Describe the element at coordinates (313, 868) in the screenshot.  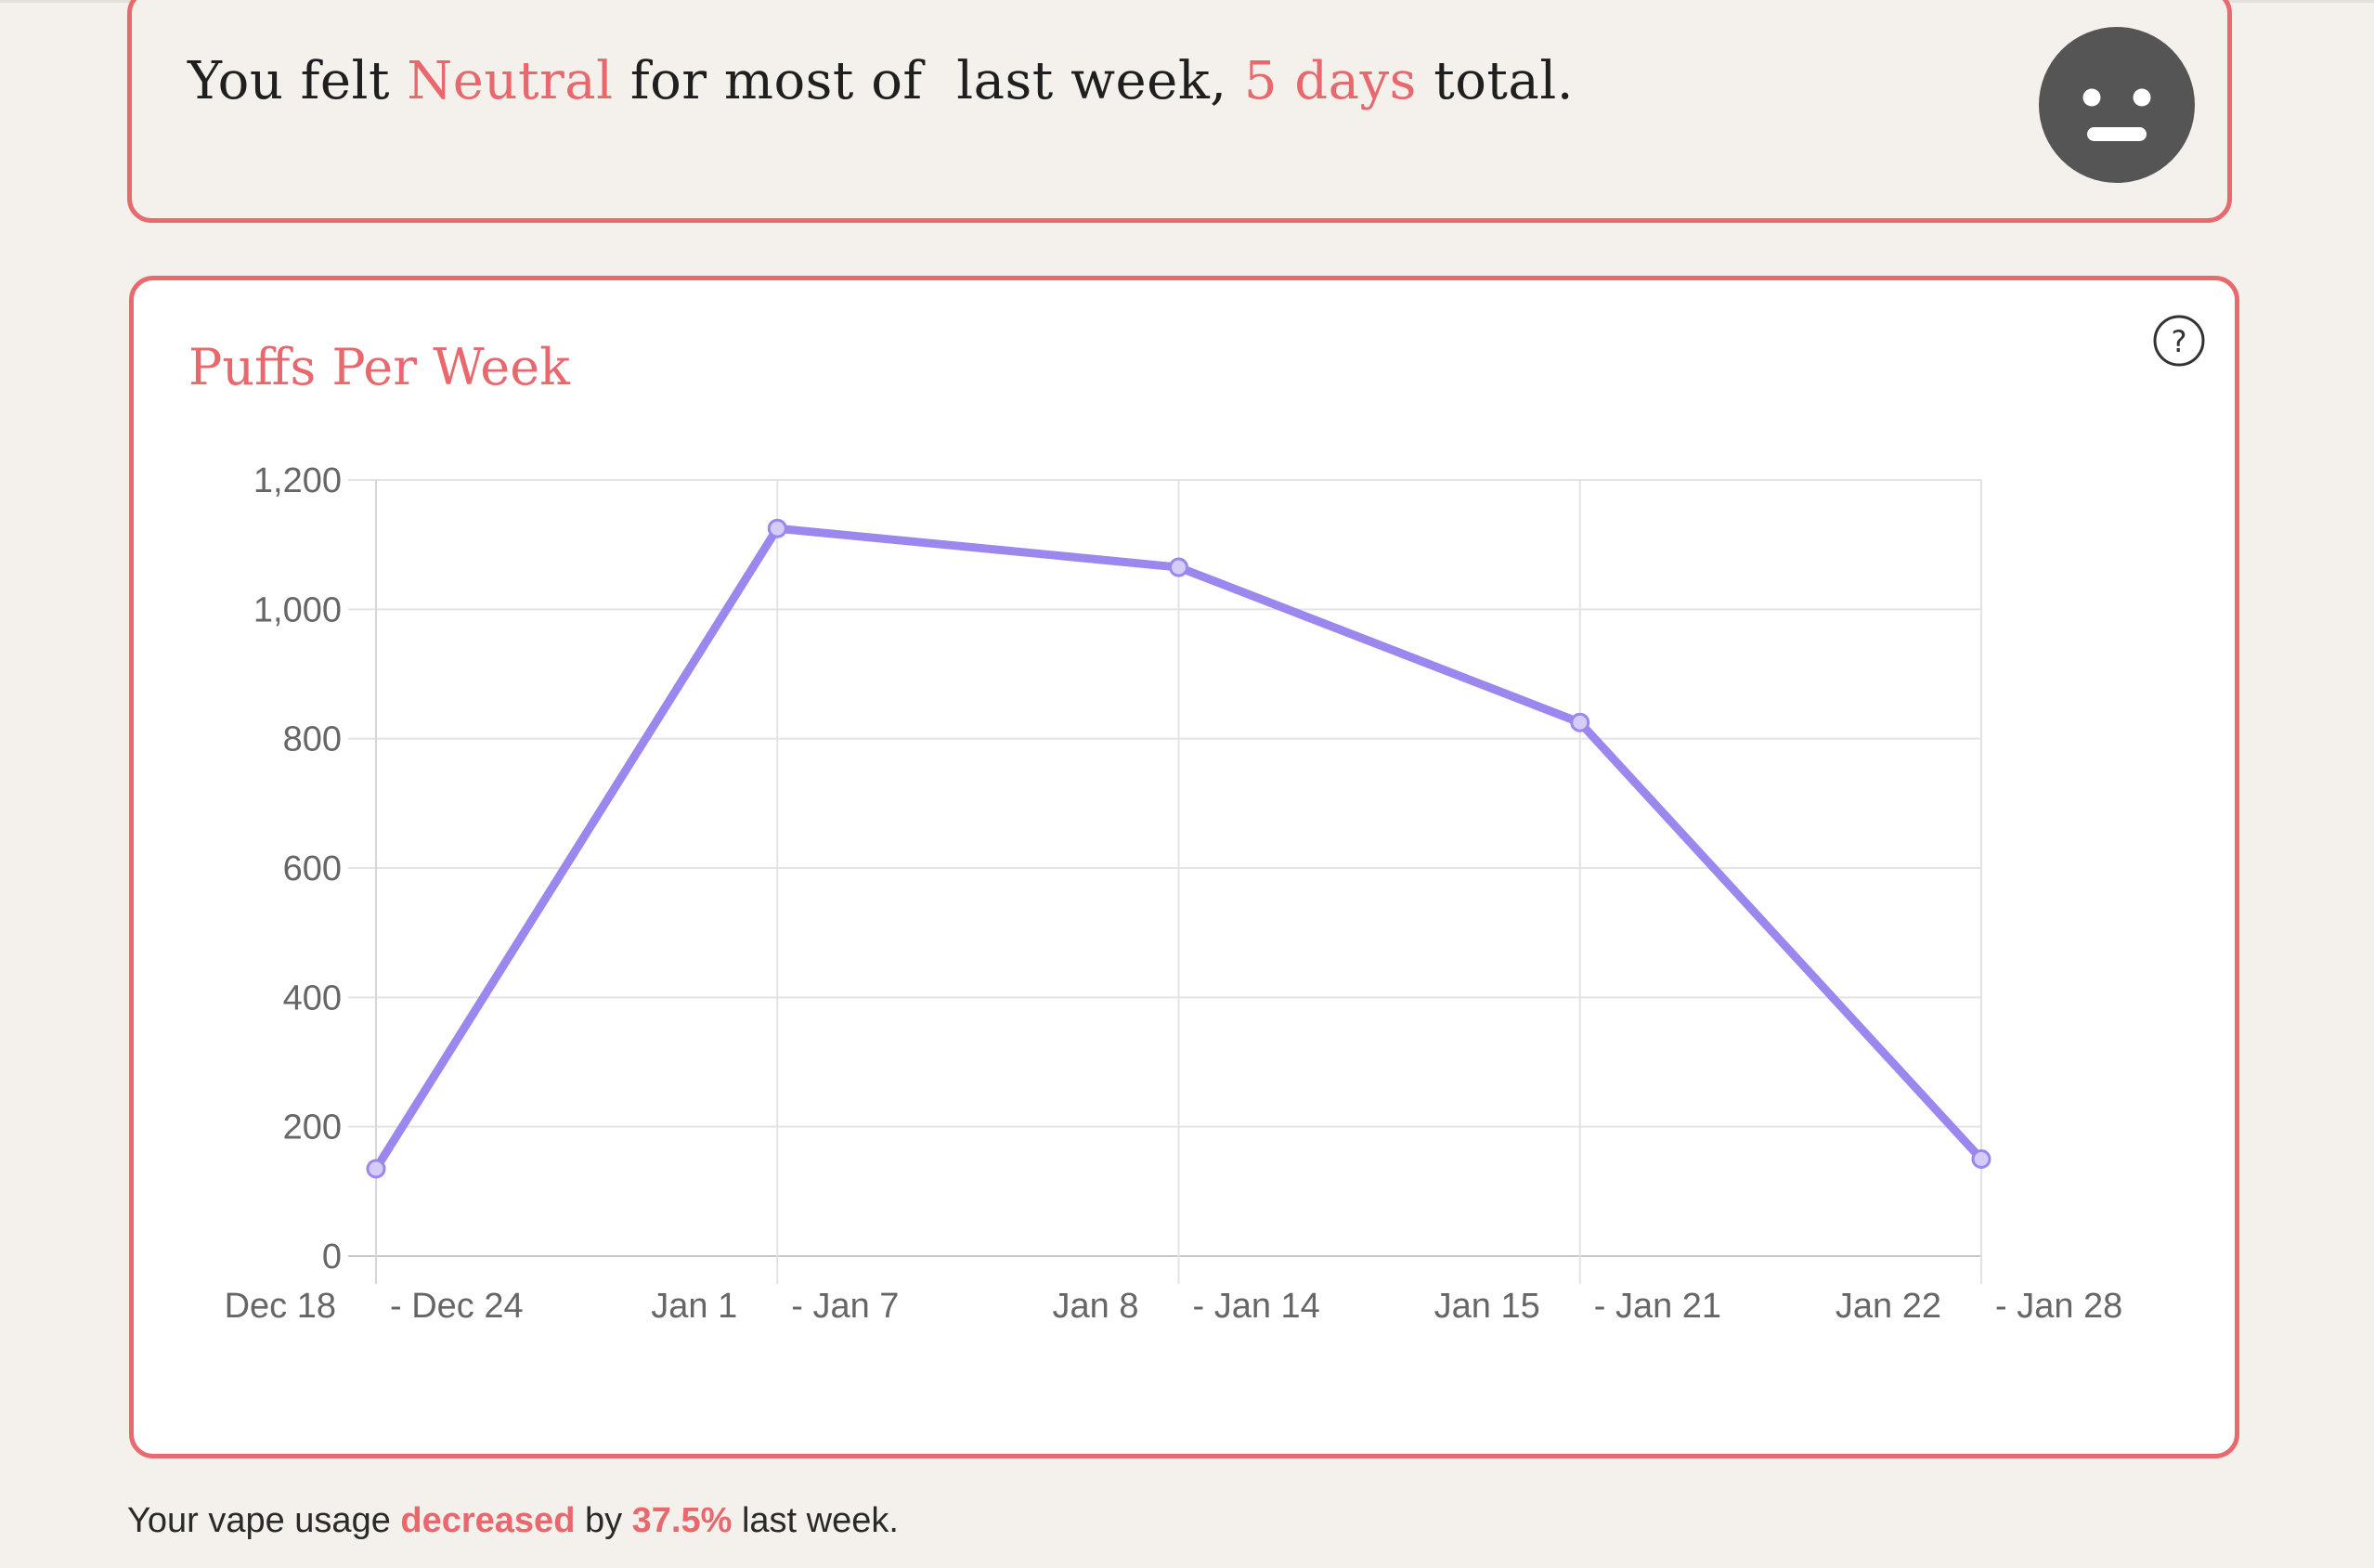
I see `y-tick-label: 600` at that location.